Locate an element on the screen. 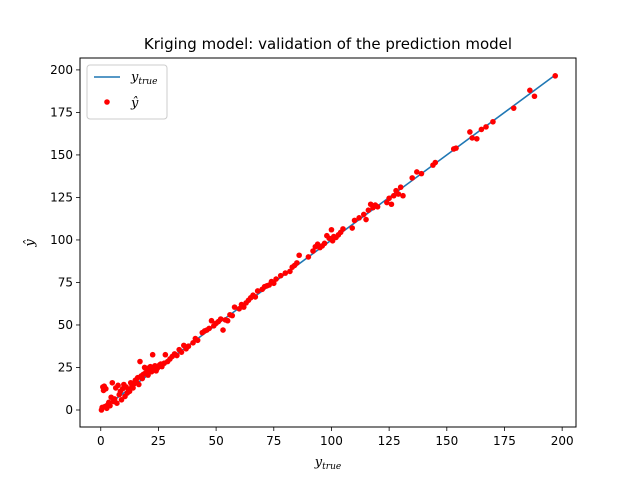 The width and height of the screenshot is (640, 480). y-tick-label: 175 is located at coordinates (61, 112).